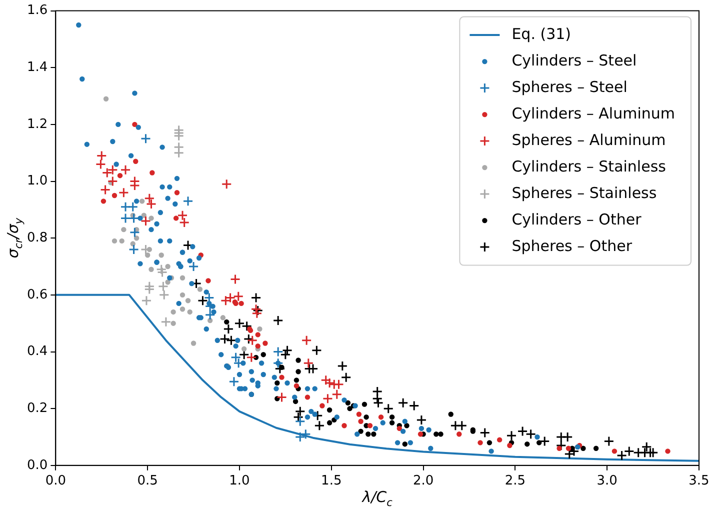 The width and height of the screenshot is (725, 514). Describe the element at coordinates (589, 139) in the screenshot. I see `legend-label: Spheres – Aluminum` at that location.